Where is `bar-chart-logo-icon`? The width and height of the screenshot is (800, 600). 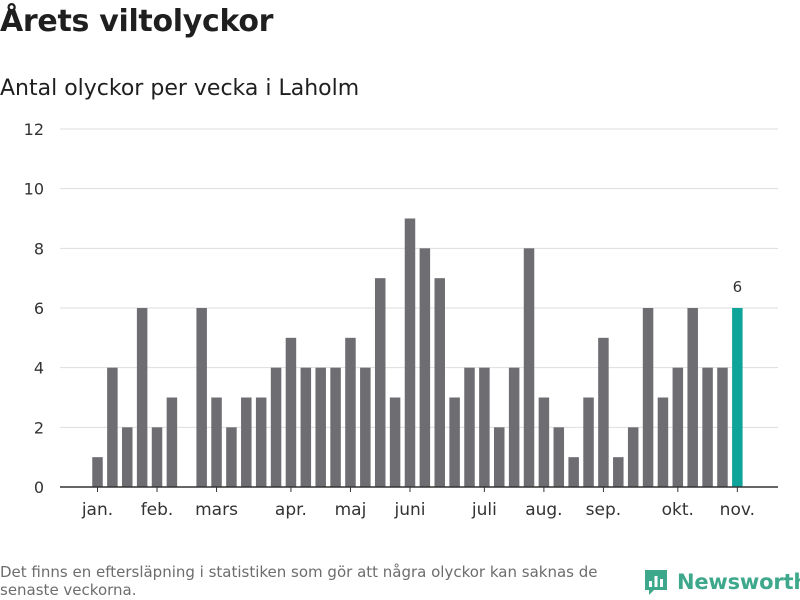 bar-chart-logo-icon is located at coordinates (656, 582).